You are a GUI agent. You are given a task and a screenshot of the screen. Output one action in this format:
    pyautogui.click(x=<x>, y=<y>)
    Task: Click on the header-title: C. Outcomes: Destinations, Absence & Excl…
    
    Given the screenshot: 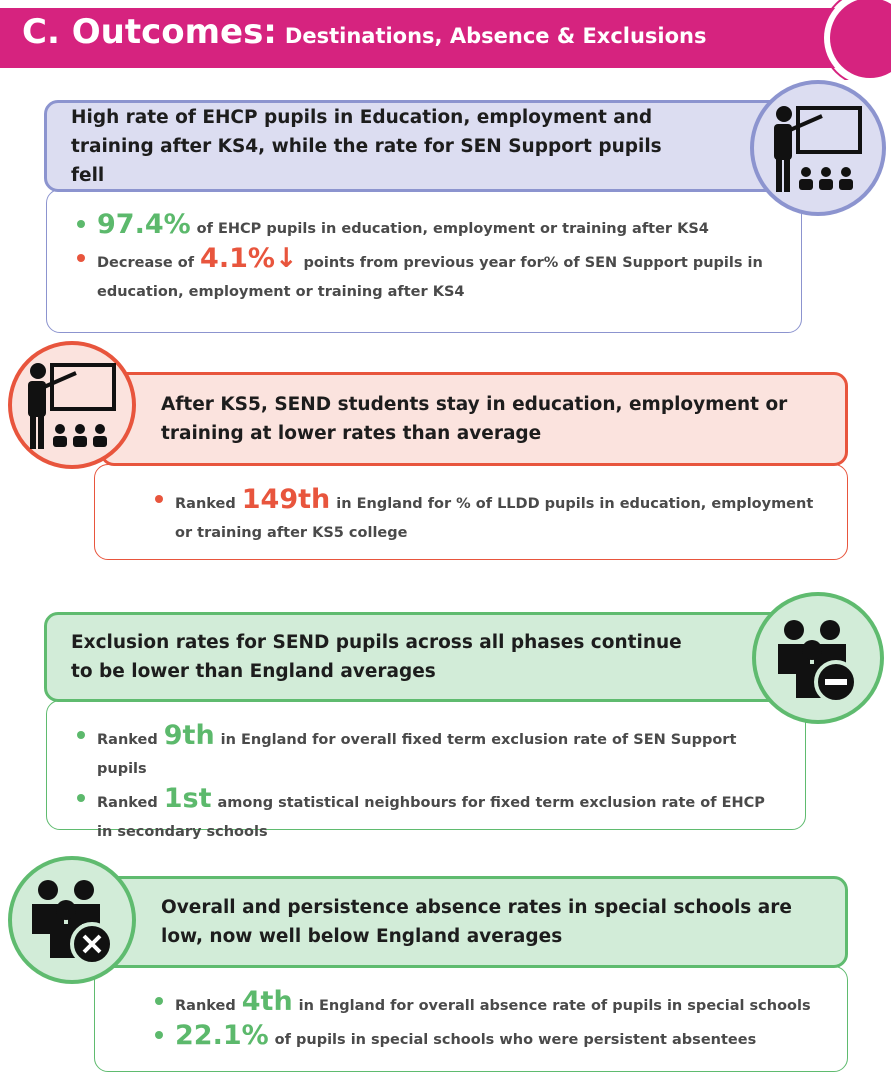 What is the action you would take?
    pyautogui.click(x=364, y=32)
    